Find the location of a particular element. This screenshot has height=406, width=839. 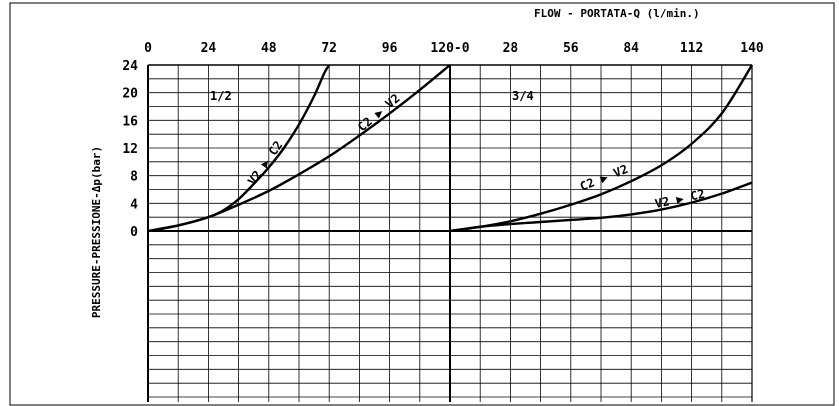

x-tick-label: 84 is located at coordinates (631, 48).